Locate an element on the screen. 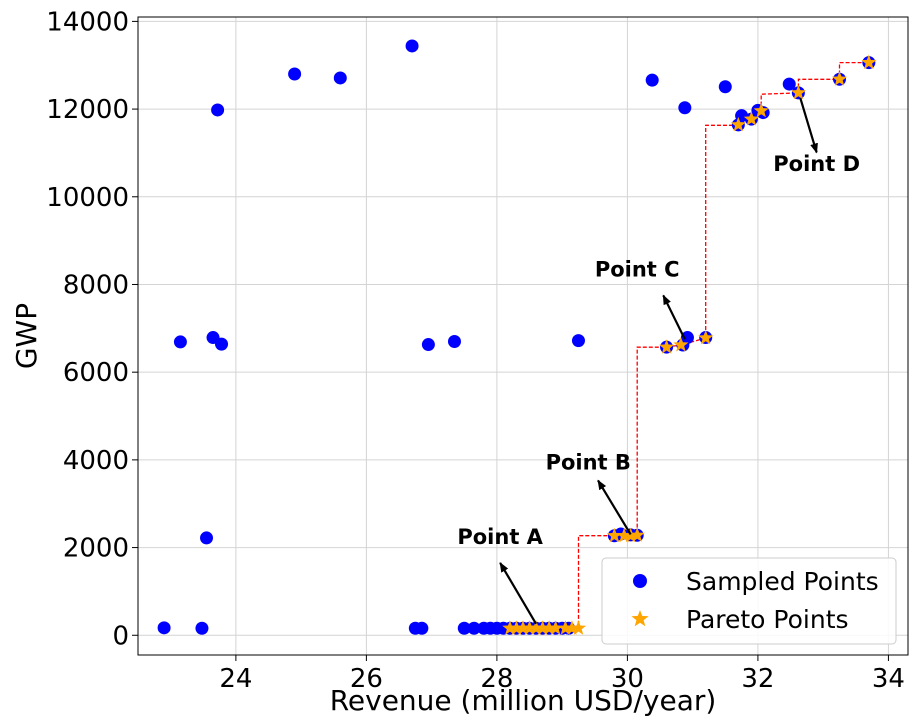 The image size is (911, 717). y-tick-label: 2000 is located at coordinates (96, 549).